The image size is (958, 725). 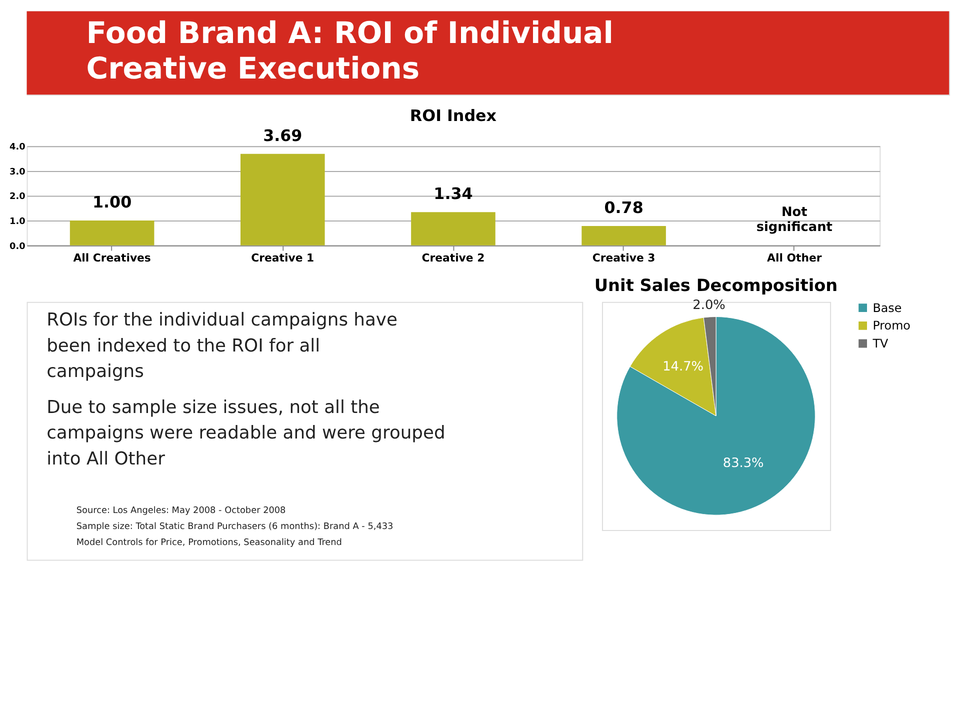 I want to click on data-label: 2.0%, so click(x=709, y=306).